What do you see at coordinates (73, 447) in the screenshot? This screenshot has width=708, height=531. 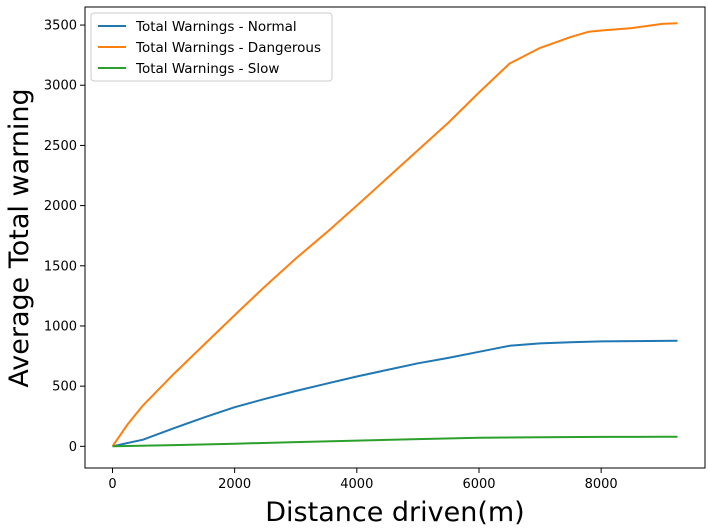 I see `y-tick-label: 0` at bounding box center [73, 447].